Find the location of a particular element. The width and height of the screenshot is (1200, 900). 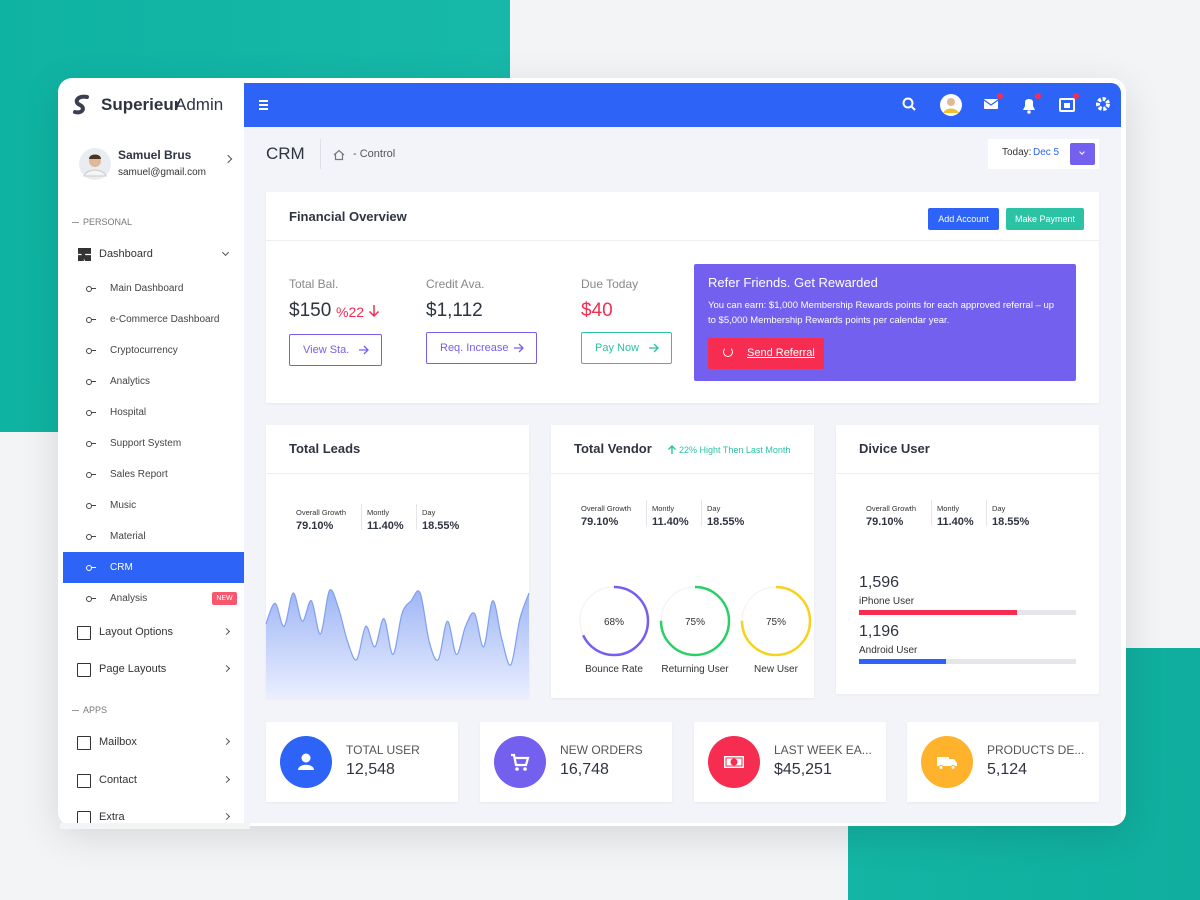

summary-icon-bg is located at coordinates (520, 762).